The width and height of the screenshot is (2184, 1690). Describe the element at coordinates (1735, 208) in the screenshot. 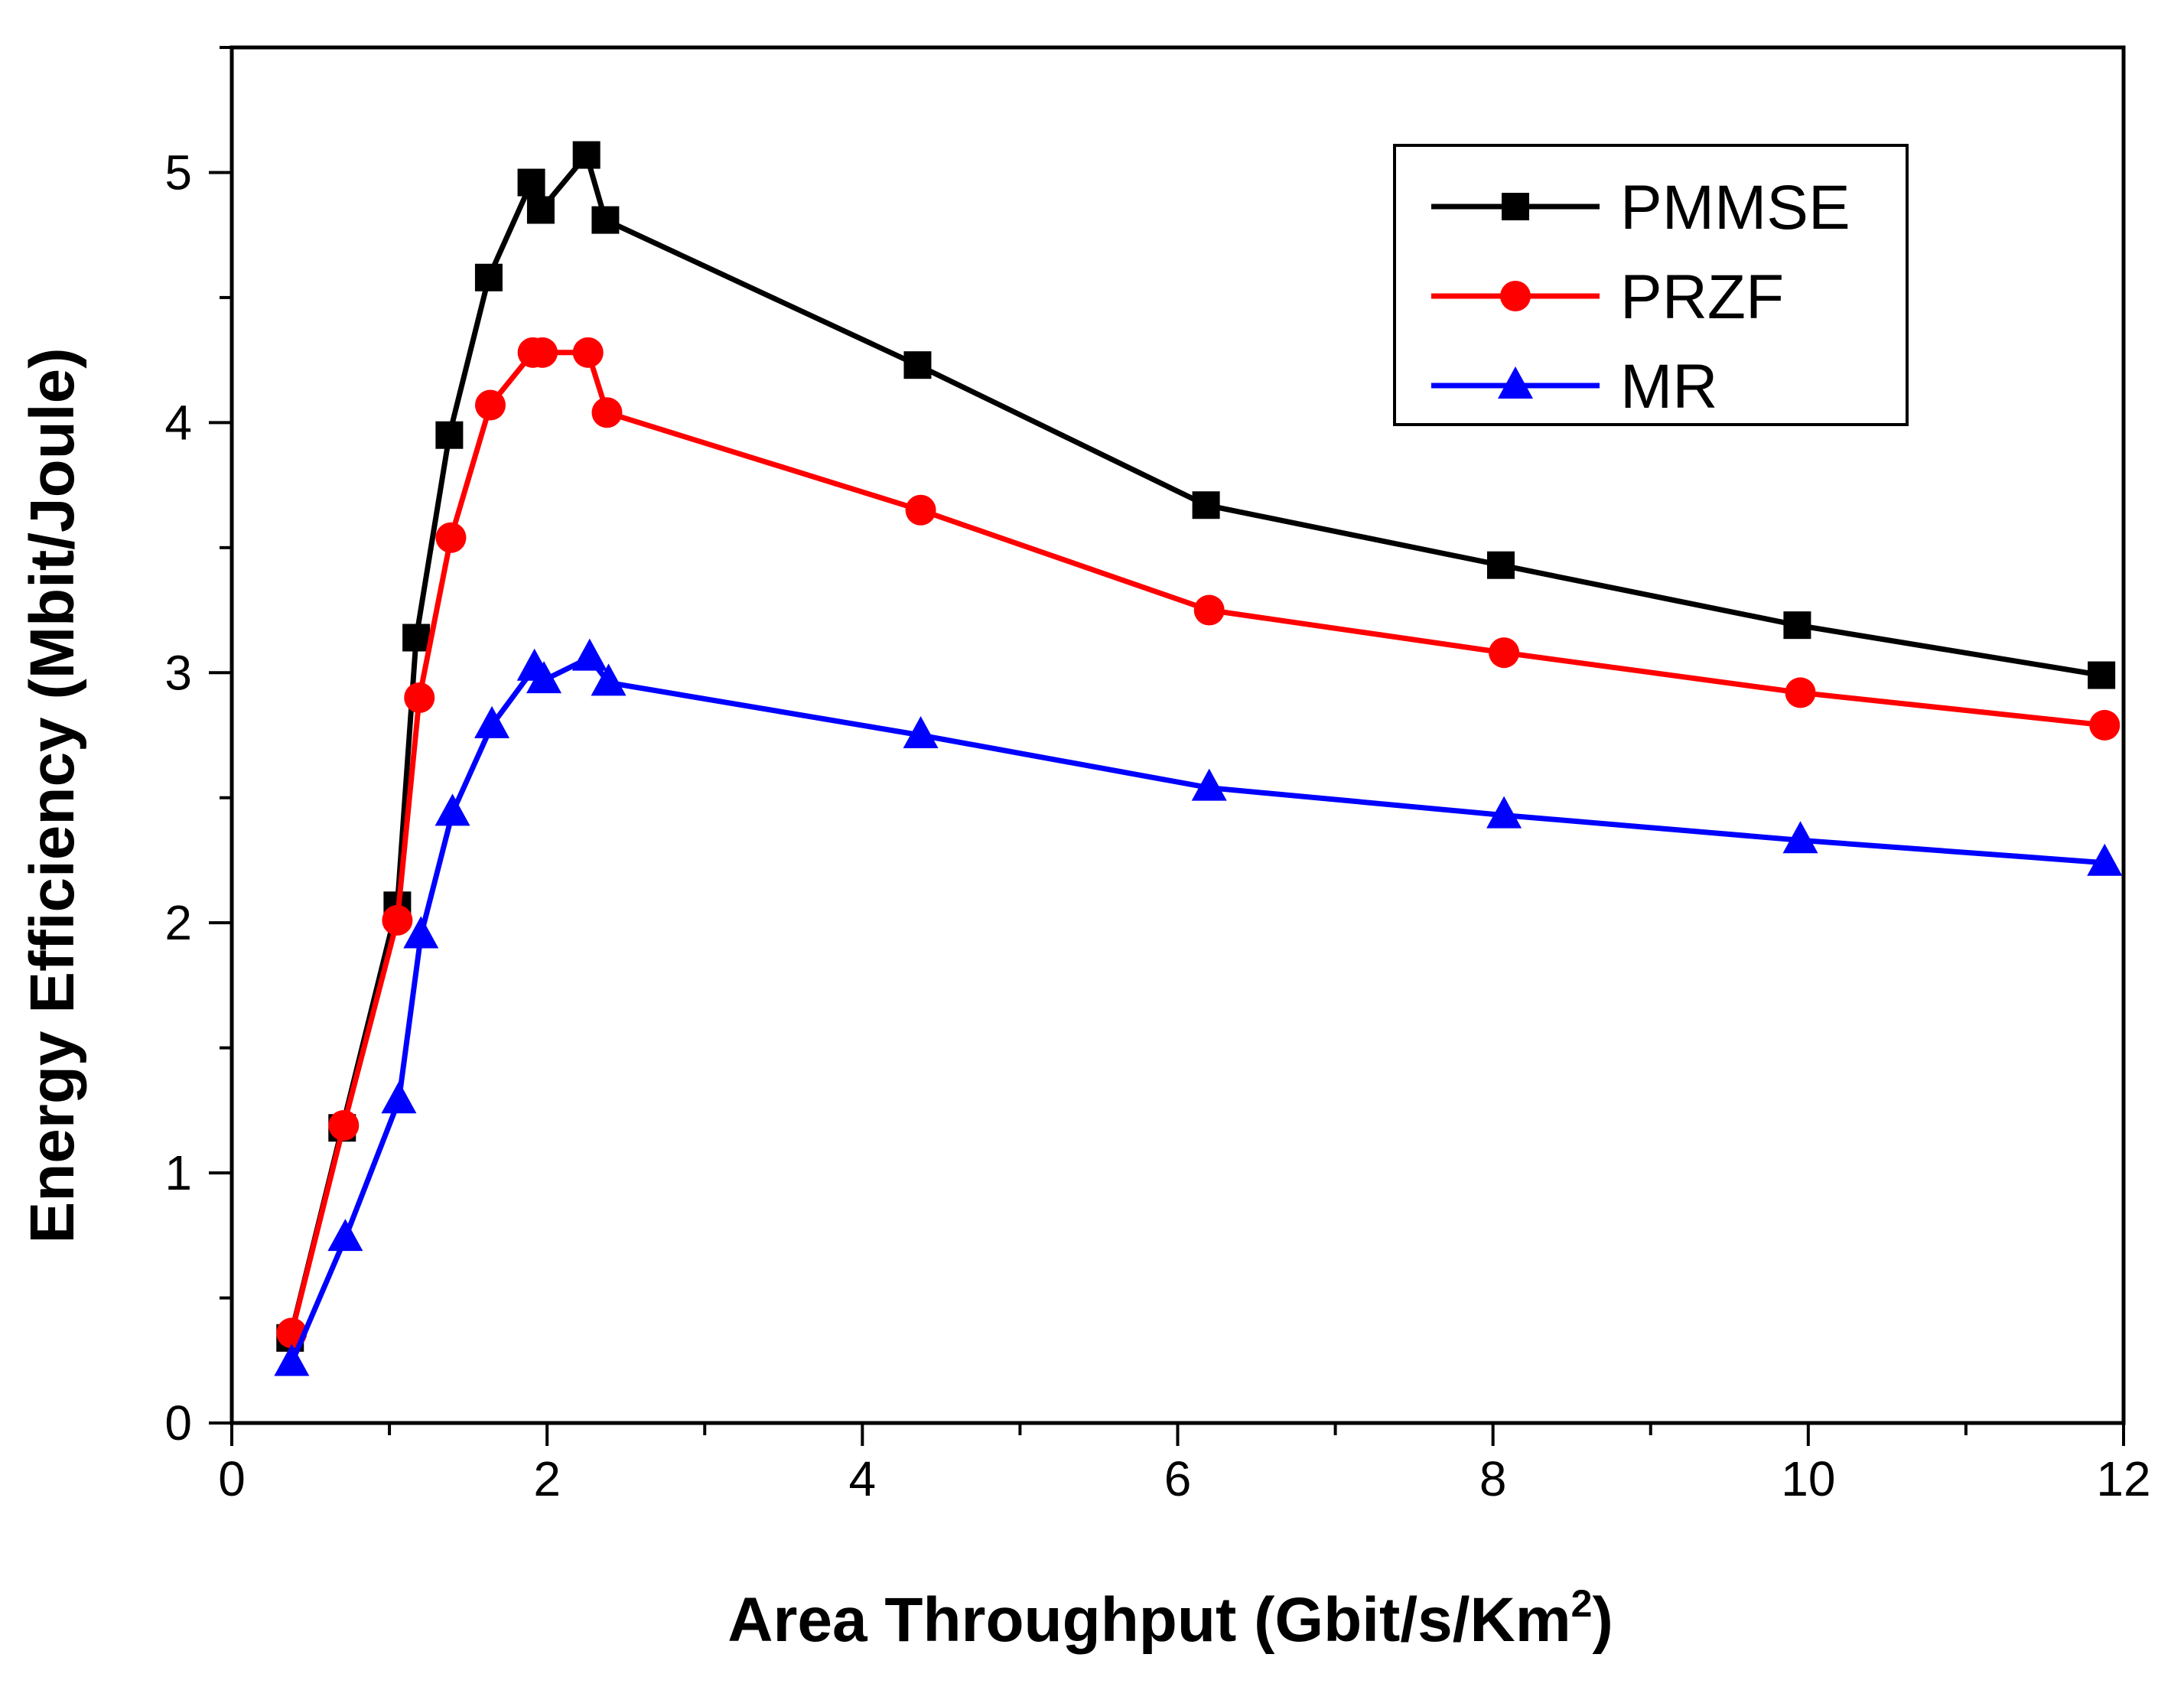

I see `legend-label-pmmse: PMMSE` at that location.